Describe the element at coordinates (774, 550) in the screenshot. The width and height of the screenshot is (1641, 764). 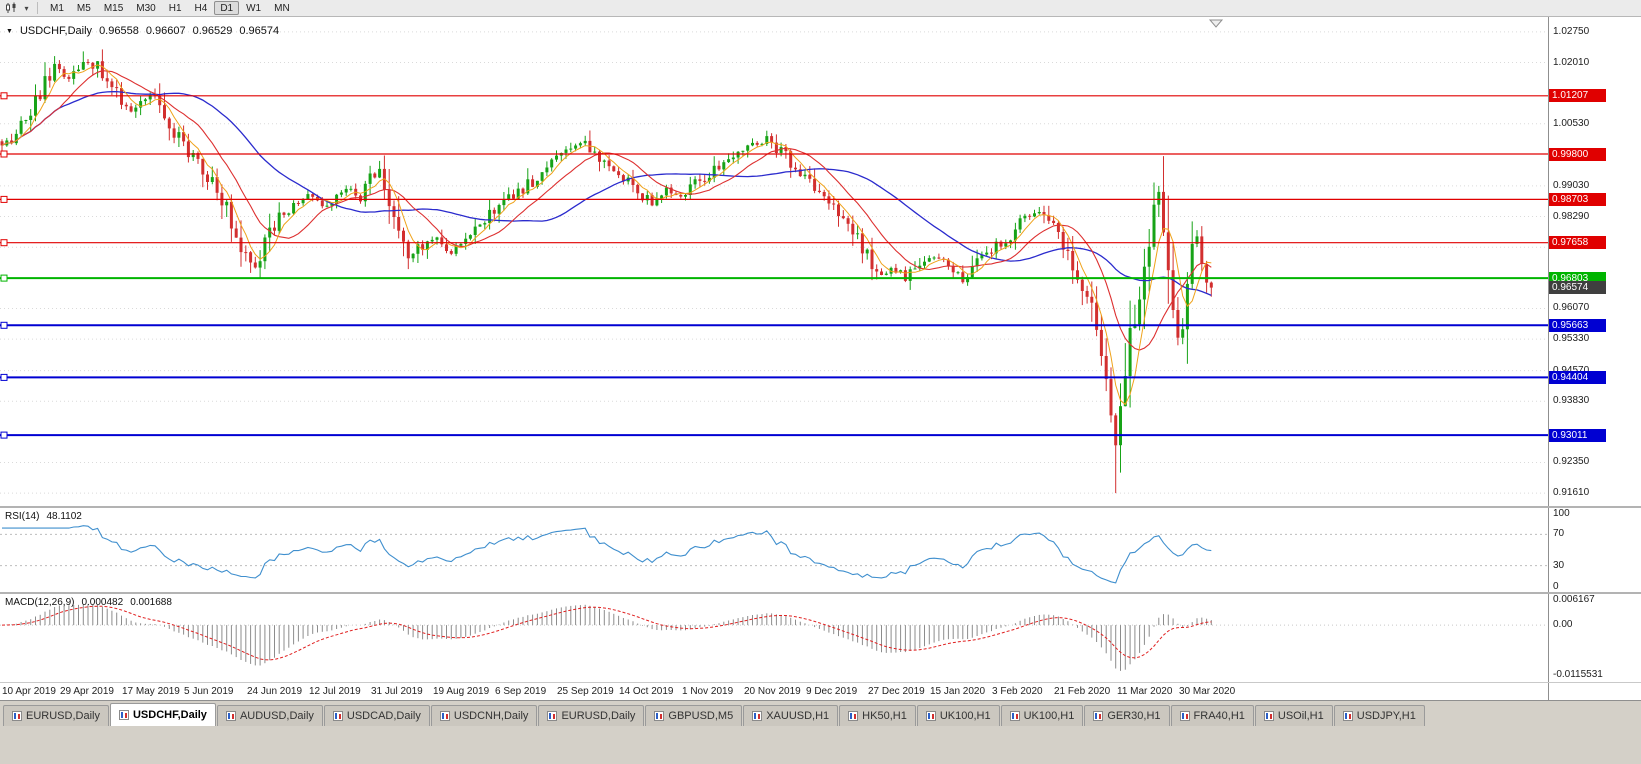
I see `rsi-chart` at that location.